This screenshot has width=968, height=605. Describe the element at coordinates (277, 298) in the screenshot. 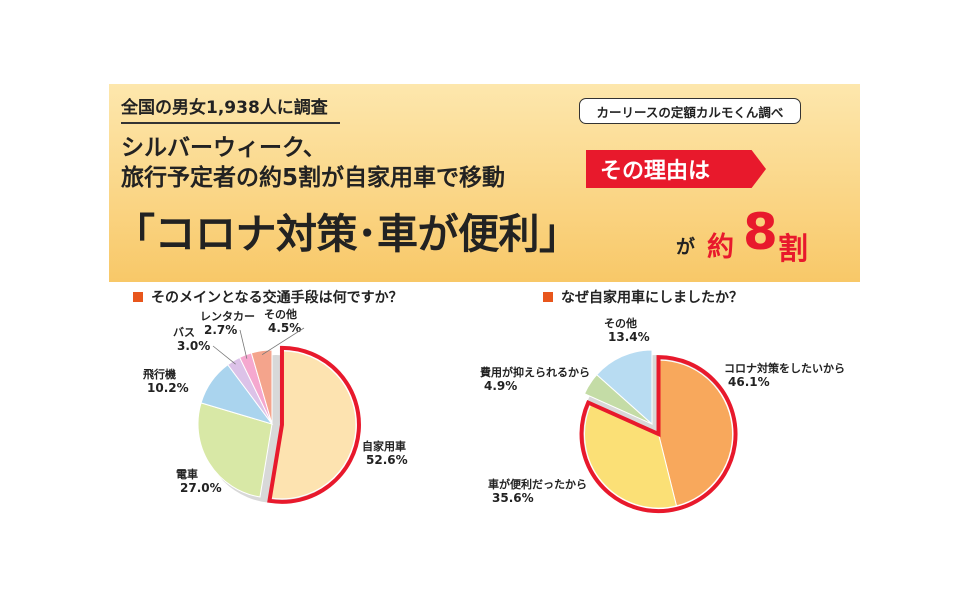

I see `question-1-text: そのメインとなる交通手段は何ですか？` at that location.